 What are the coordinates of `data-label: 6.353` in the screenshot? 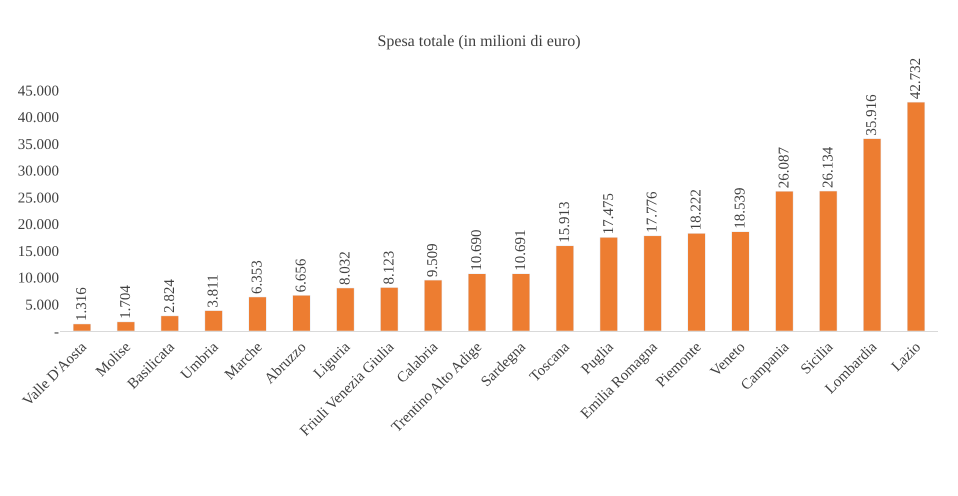 It's located at (258, 277).